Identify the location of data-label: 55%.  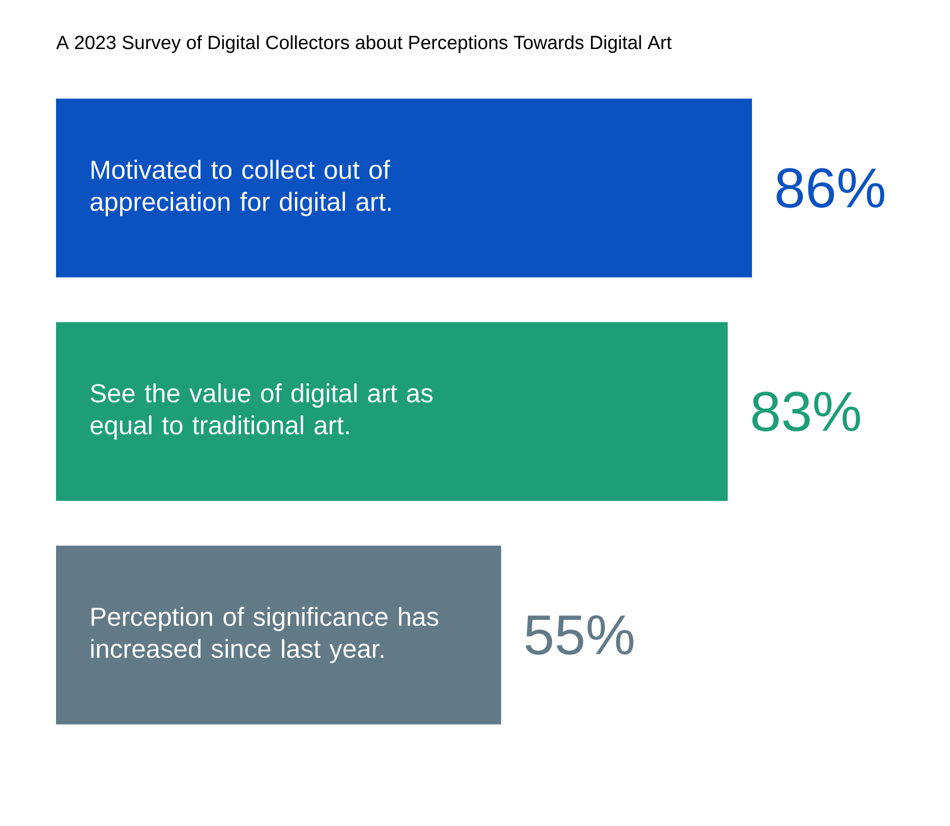
(580, 635).